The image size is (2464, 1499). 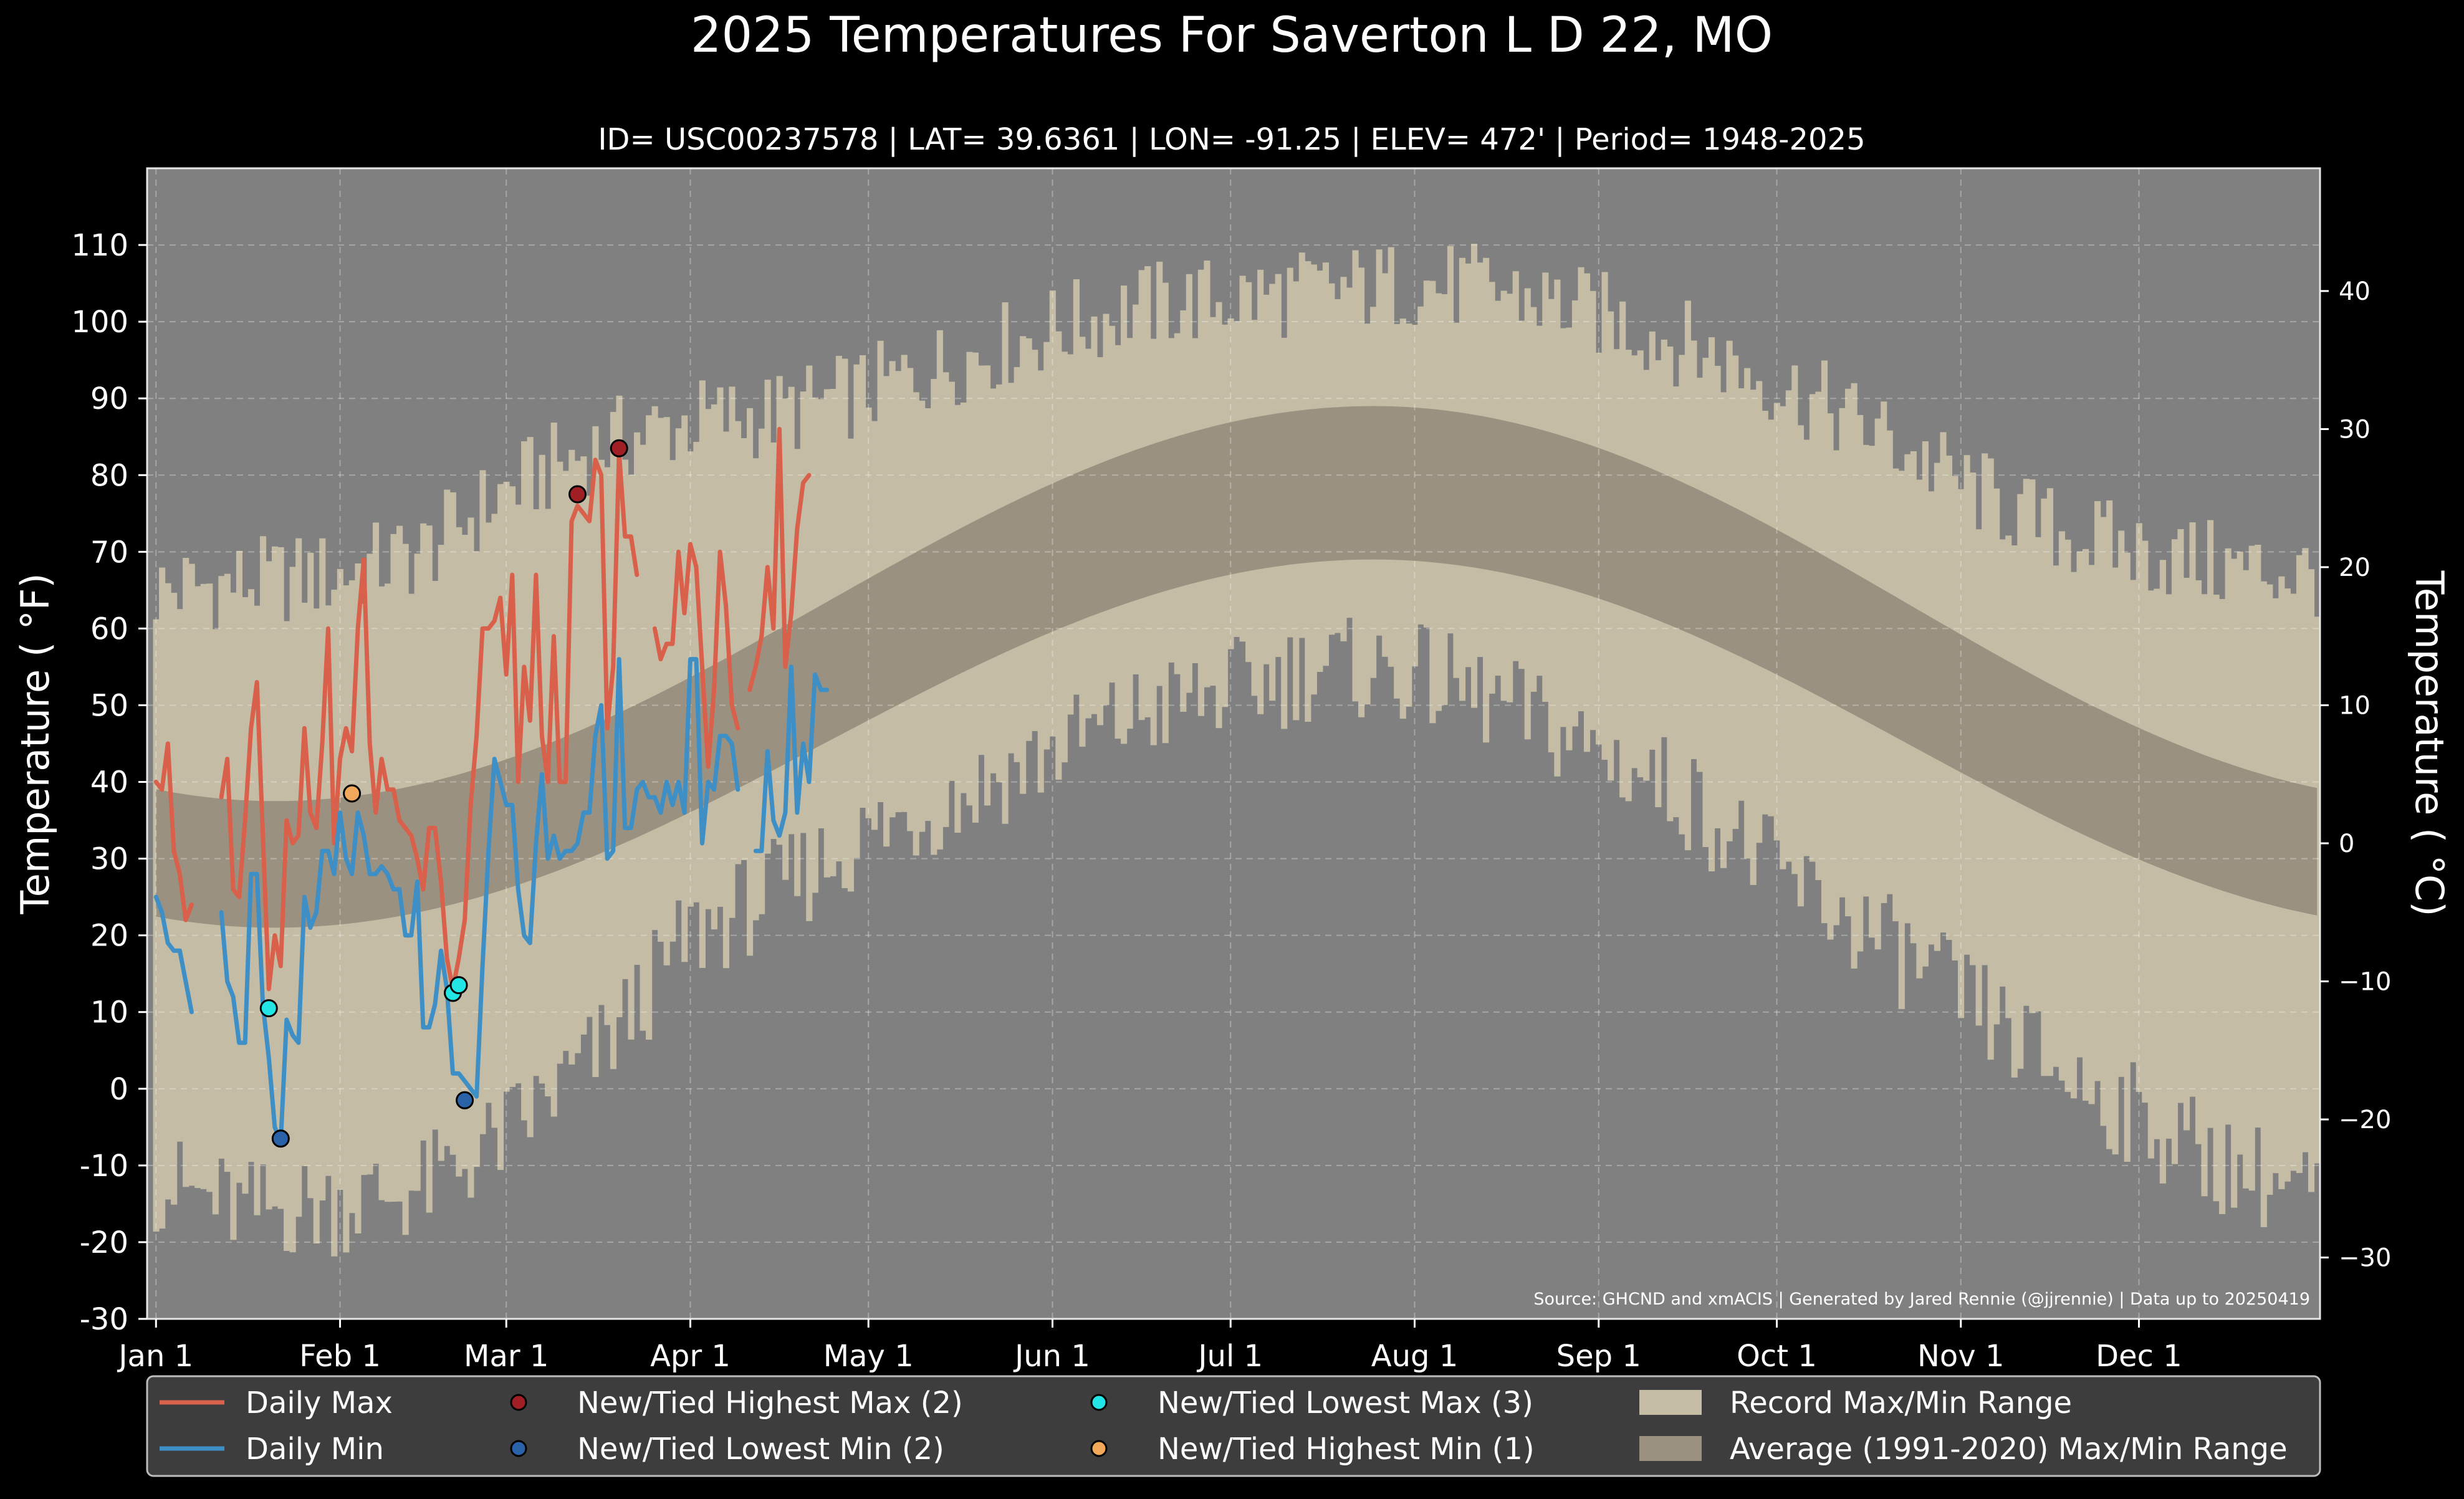 I want to click on x-tick-label: Apr 1, so click(x=690, y=1356).